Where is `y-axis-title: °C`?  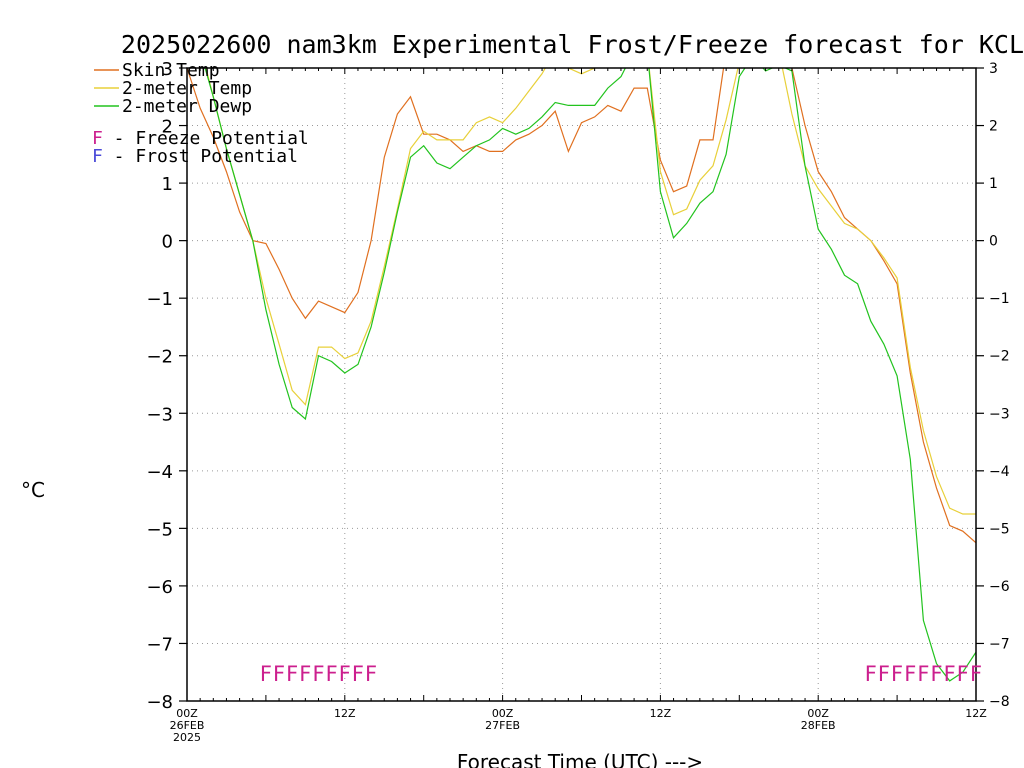
y-axis-title: °C is located at coordinates (33, 490).